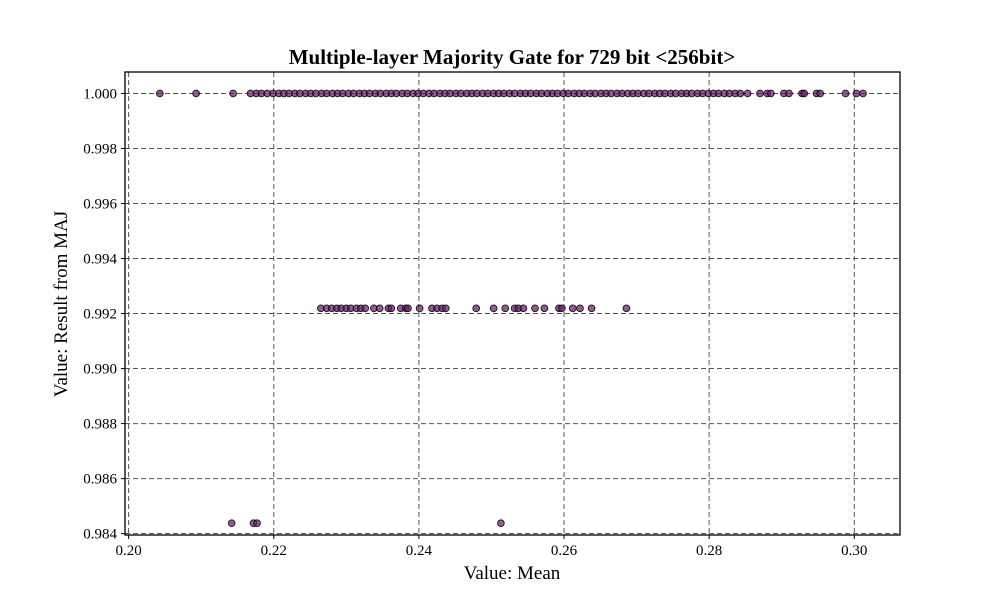  I want to click on x-tick-label: 0.24, so click(419, 551).